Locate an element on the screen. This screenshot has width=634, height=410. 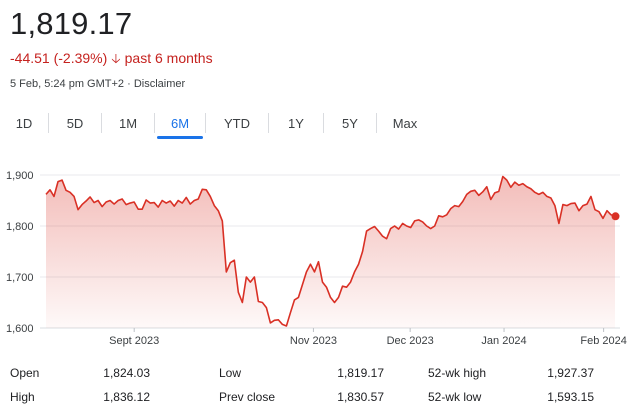
stat-value-prev-close: 1,830.57 is located at coordinates (360, 397).